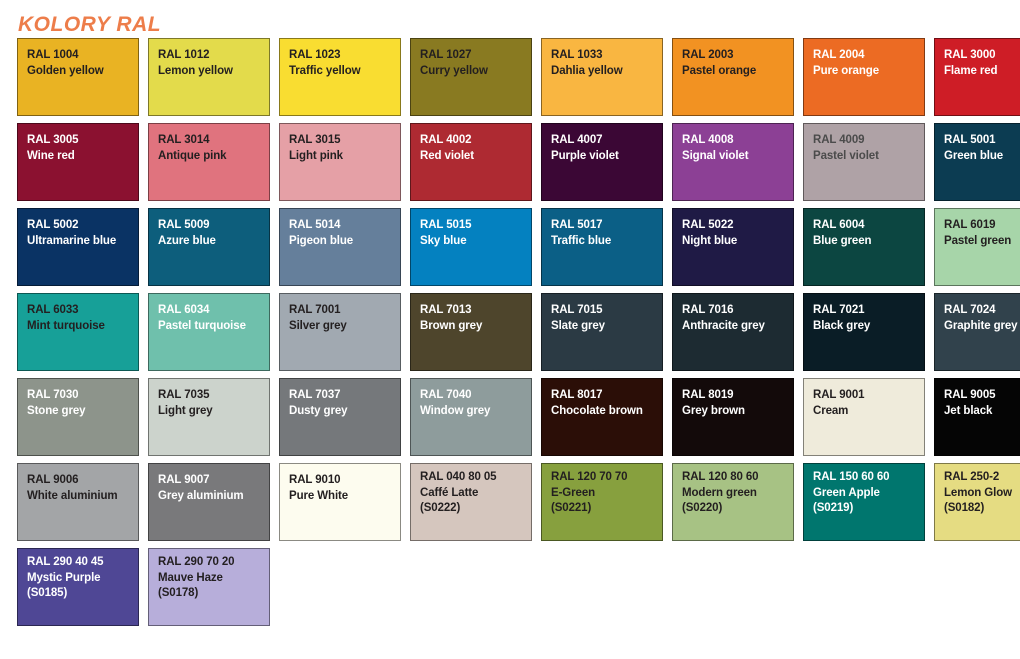 The height and width of the screenshot is (659, 1020). Describe the element at coordinates (340, 162) in the screenshot. I see `color-swatch: RAL 3015 Light pink` at that location.